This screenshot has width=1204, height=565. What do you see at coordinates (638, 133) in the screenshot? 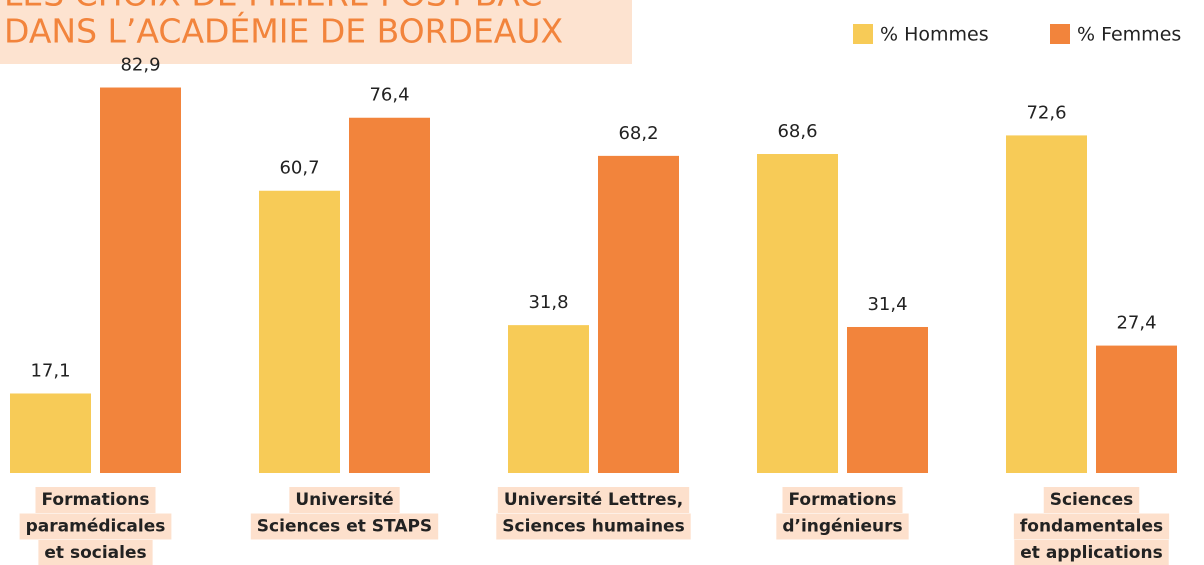
I see `value-label: 68,2` at bounding box center [638, 133].